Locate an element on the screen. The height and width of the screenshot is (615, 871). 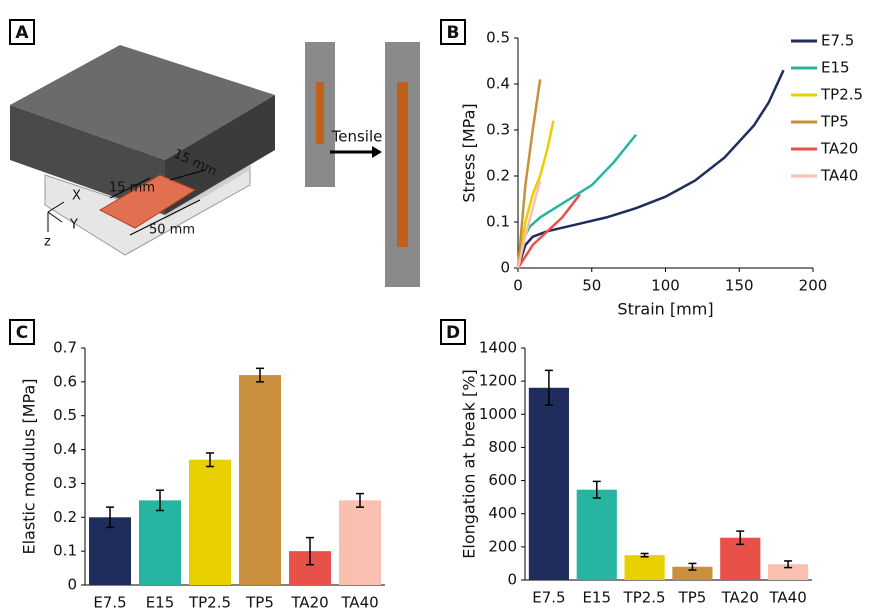
x-tick-label: 50 is located at coordinates (591, 286).